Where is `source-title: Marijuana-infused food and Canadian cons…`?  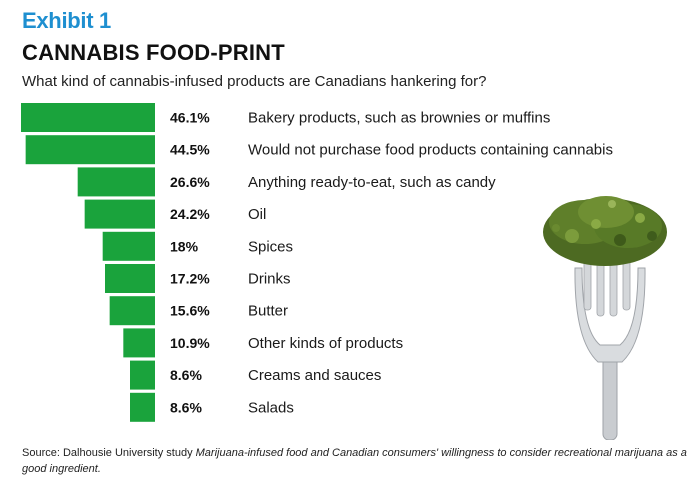
source-title: Marijuana-infused food and Canadian cons… is located at coordinates (354, 461).